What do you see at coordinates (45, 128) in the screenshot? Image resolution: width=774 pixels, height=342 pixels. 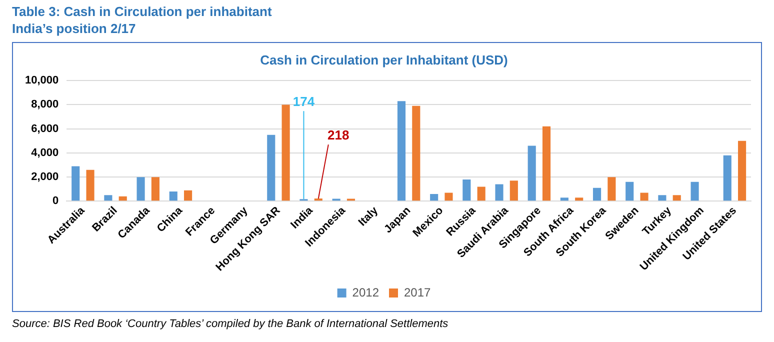 I see `y-tick-label: 6,000` at bounding box center [45, 128].